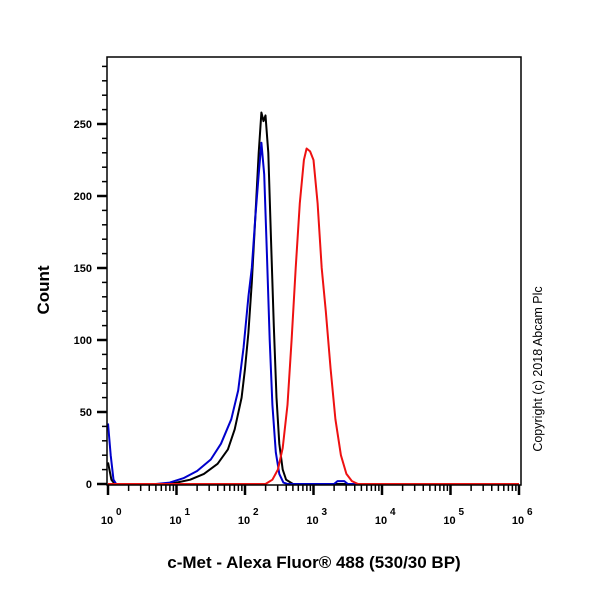 The height and width of the screenshot is (605, 600). What do you see at coordinates (89, 485) in the screenshot?
I see `y-tick-label: 0` at bounding box center [89, 485].